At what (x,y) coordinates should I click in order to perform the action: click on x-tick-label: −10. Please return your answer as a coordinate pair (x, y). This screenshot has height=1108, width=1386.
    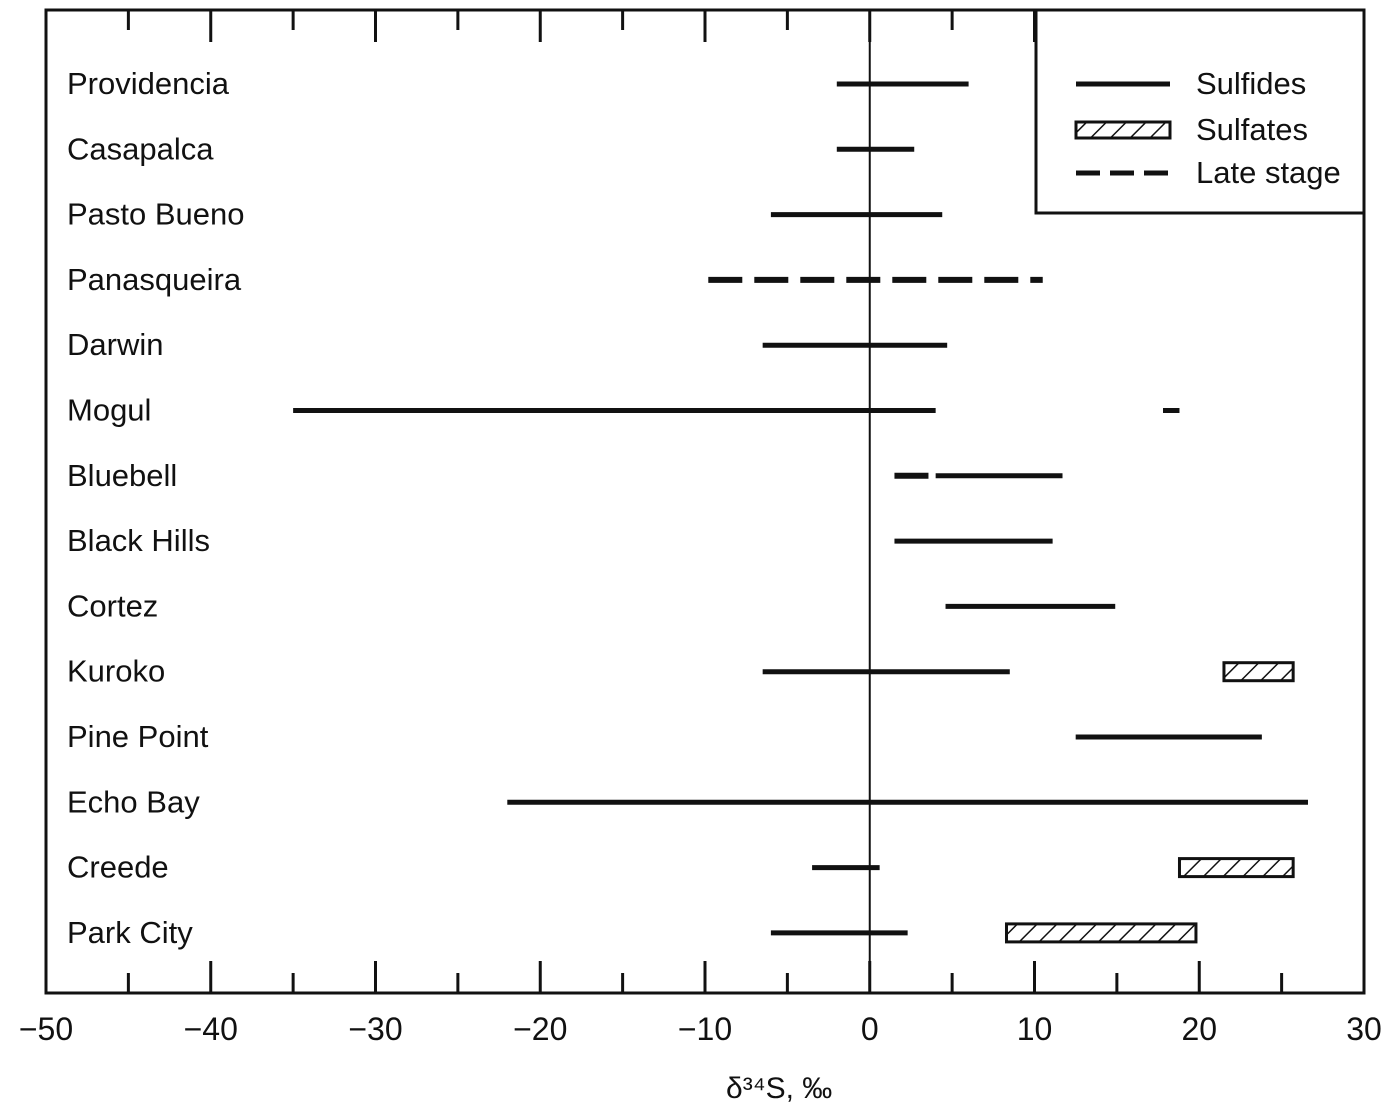
    Looking at the image, I should click on (705, 1029).